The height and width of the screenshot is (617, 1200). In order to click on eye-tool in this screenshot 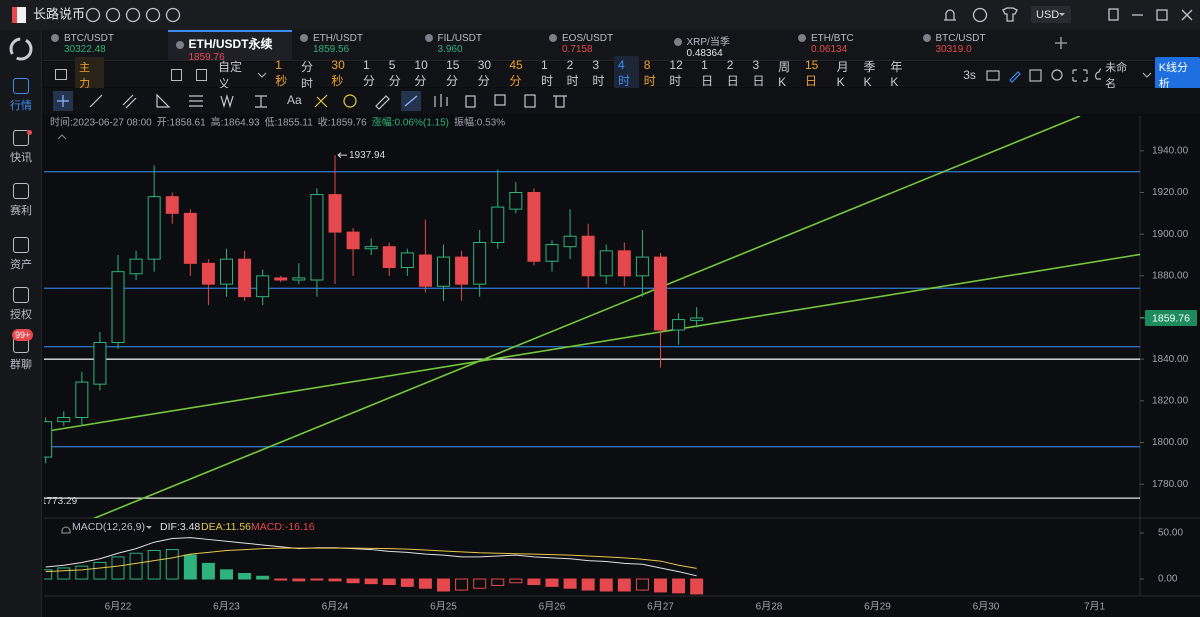, I will do `click(441, 100)`.